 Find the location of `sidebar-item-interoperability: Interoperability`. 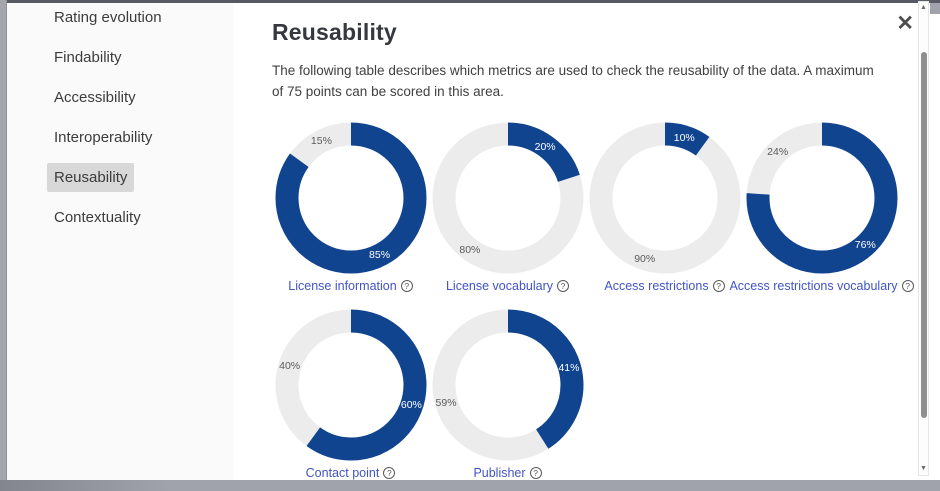

sidebar-item-interoperability: Interoperability is located at coordinates (120, 137).